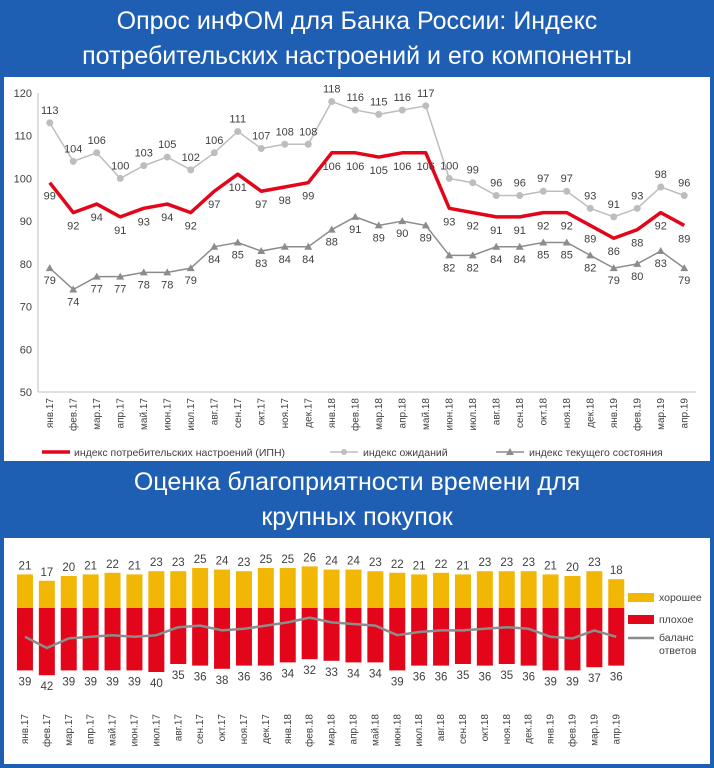 This screenshot has width=714, height=768. I want to click on ipn-index-line, so click(367, 195).